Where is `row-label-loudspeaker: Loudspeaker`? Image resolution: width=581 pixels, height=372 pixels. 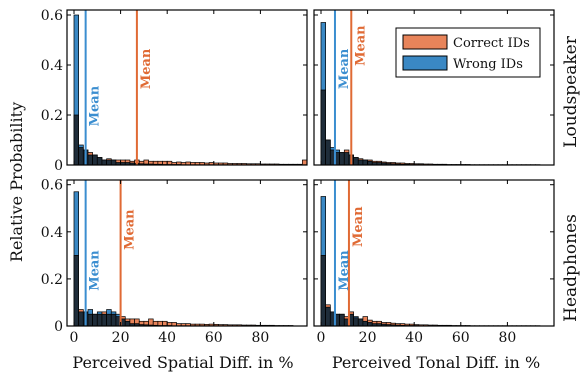
row-label-loudspeaker: Loudspeaker is located at coordinates (571, 91).